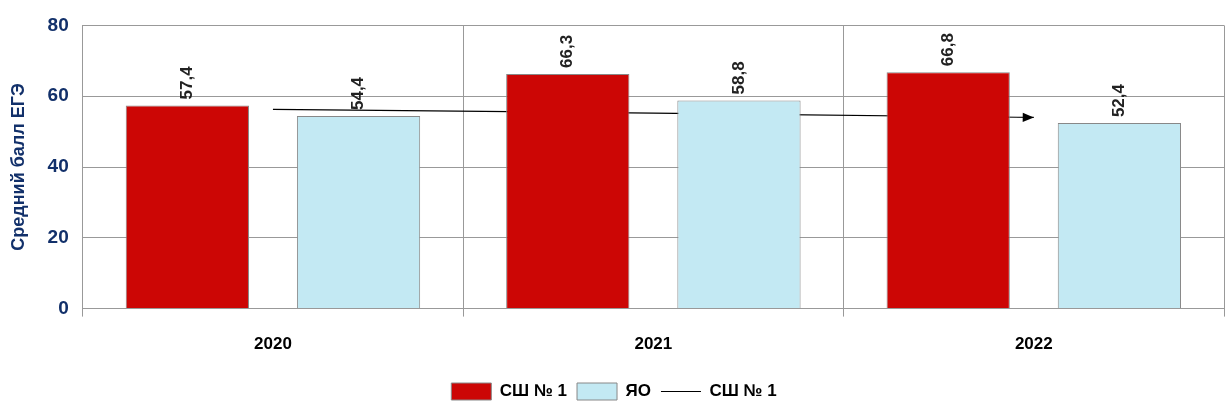 The image size is (1232, 410). I want to click on data-label: 66,8, so click(947, 50).